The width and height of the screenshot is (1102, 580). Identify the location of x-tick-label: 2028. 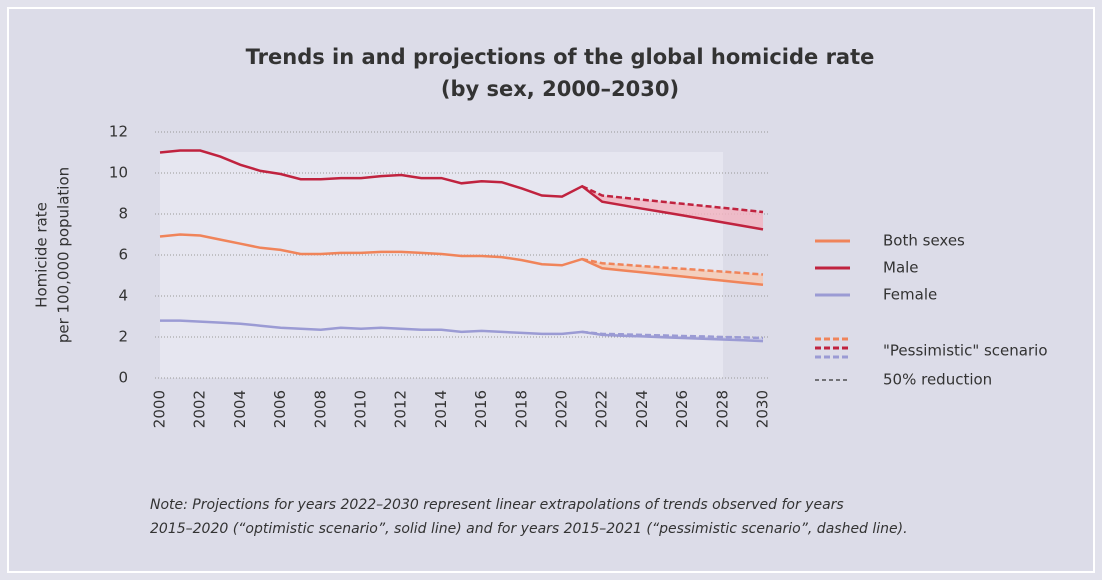
(722, 409).